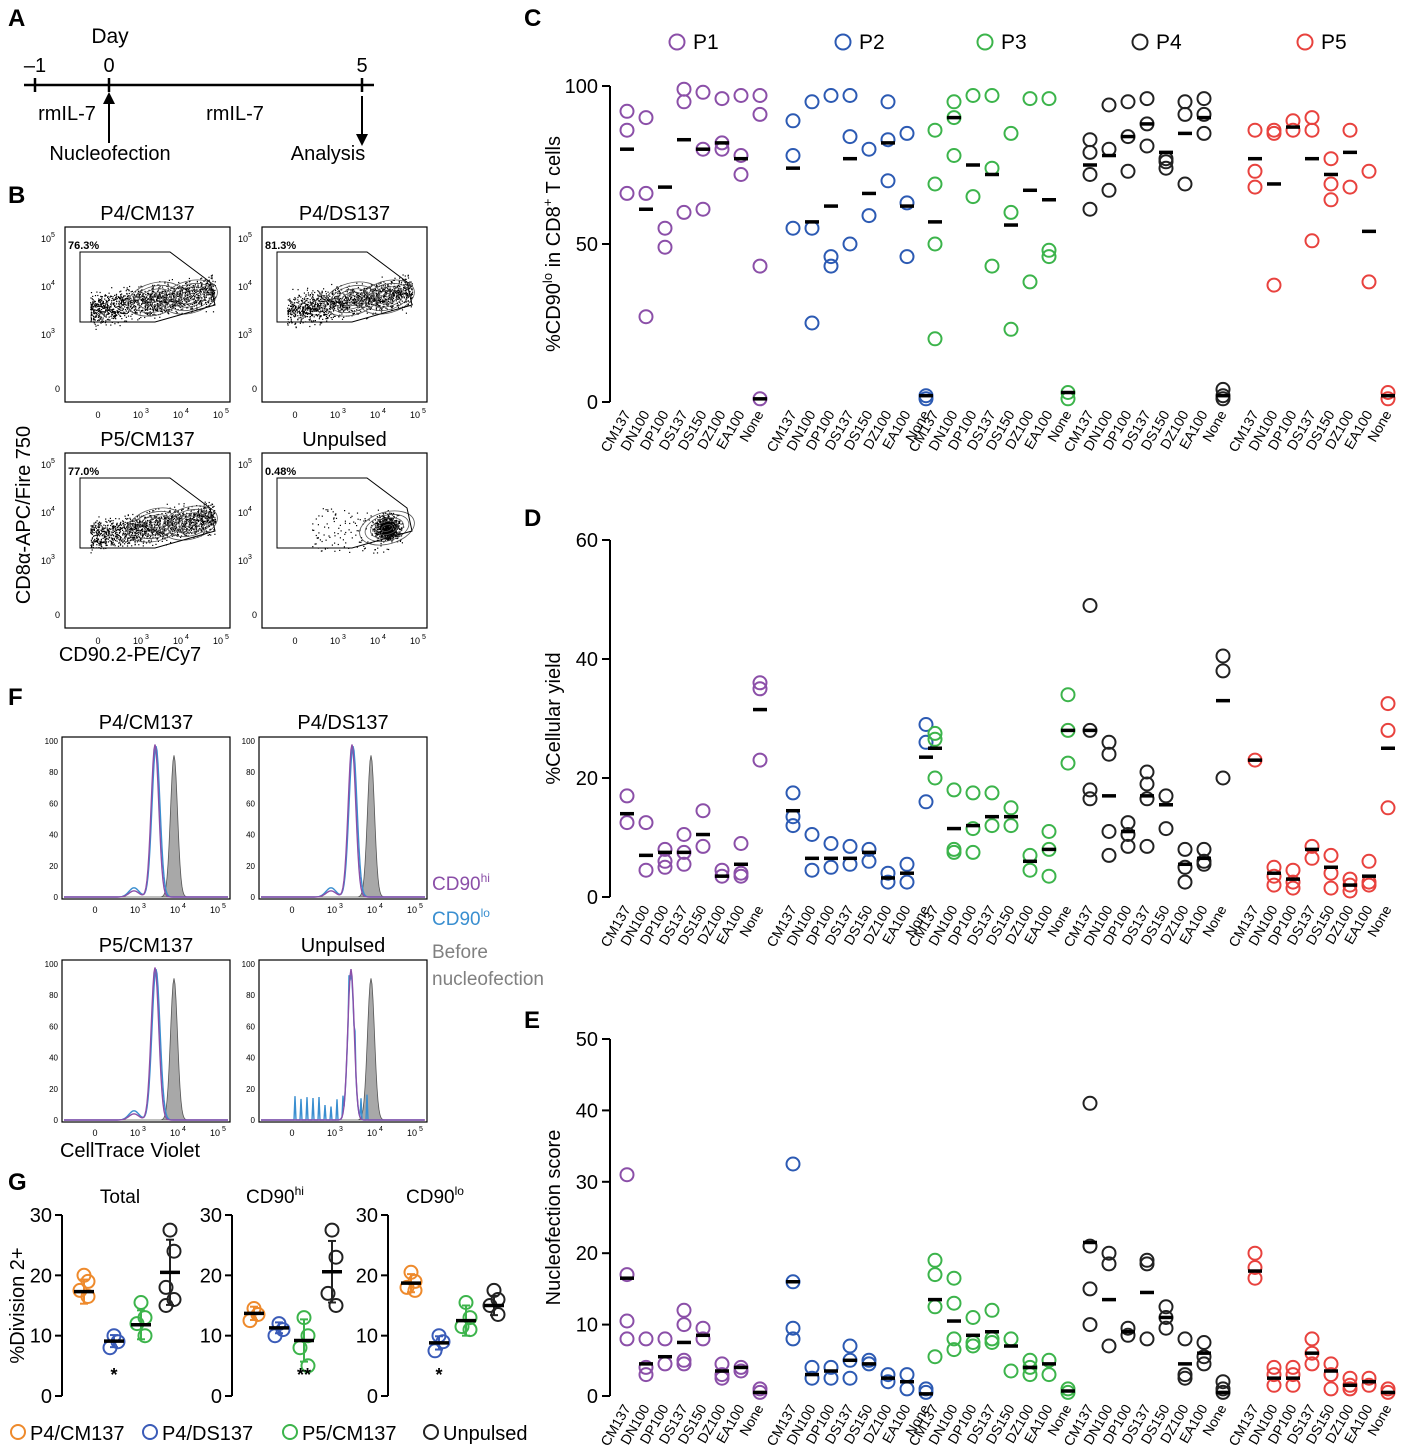  What do you see at coordinates (97, 641) in the screenshot?
I see `flow-x-tick: 0` at bounding box center [97, 641].